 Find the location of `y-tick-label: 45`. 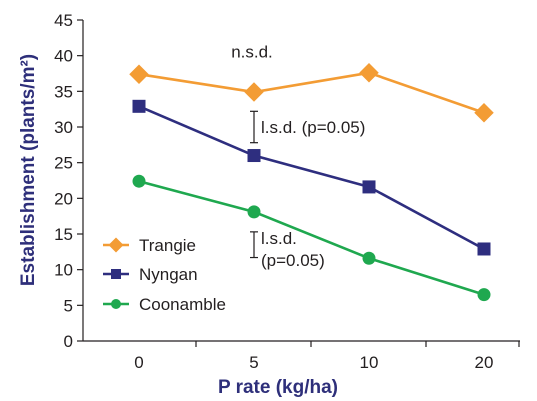

y-tick-label: 45 is located at coordinates (63, 20).